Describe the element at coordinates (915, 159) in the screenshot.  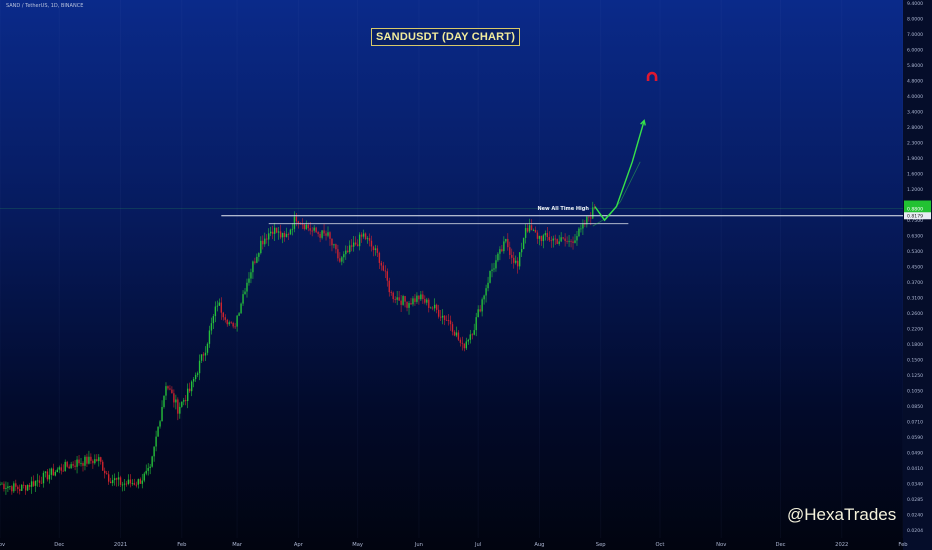
I see `y-tick-label: 1.9000` at that location.